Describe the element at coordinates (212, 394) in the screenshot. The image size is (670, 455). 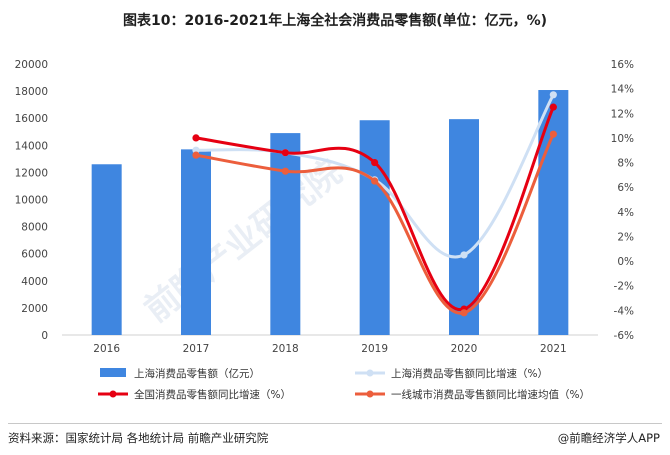
I see `legend-label-2: 全国消费品零售额同比增速（%）` at that location.